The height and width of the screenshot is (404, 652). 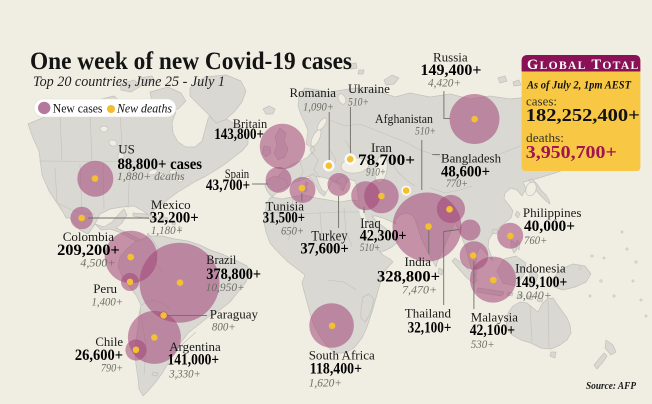 I want to click on svg-text: 1,400+, so click(x=108, y=302).